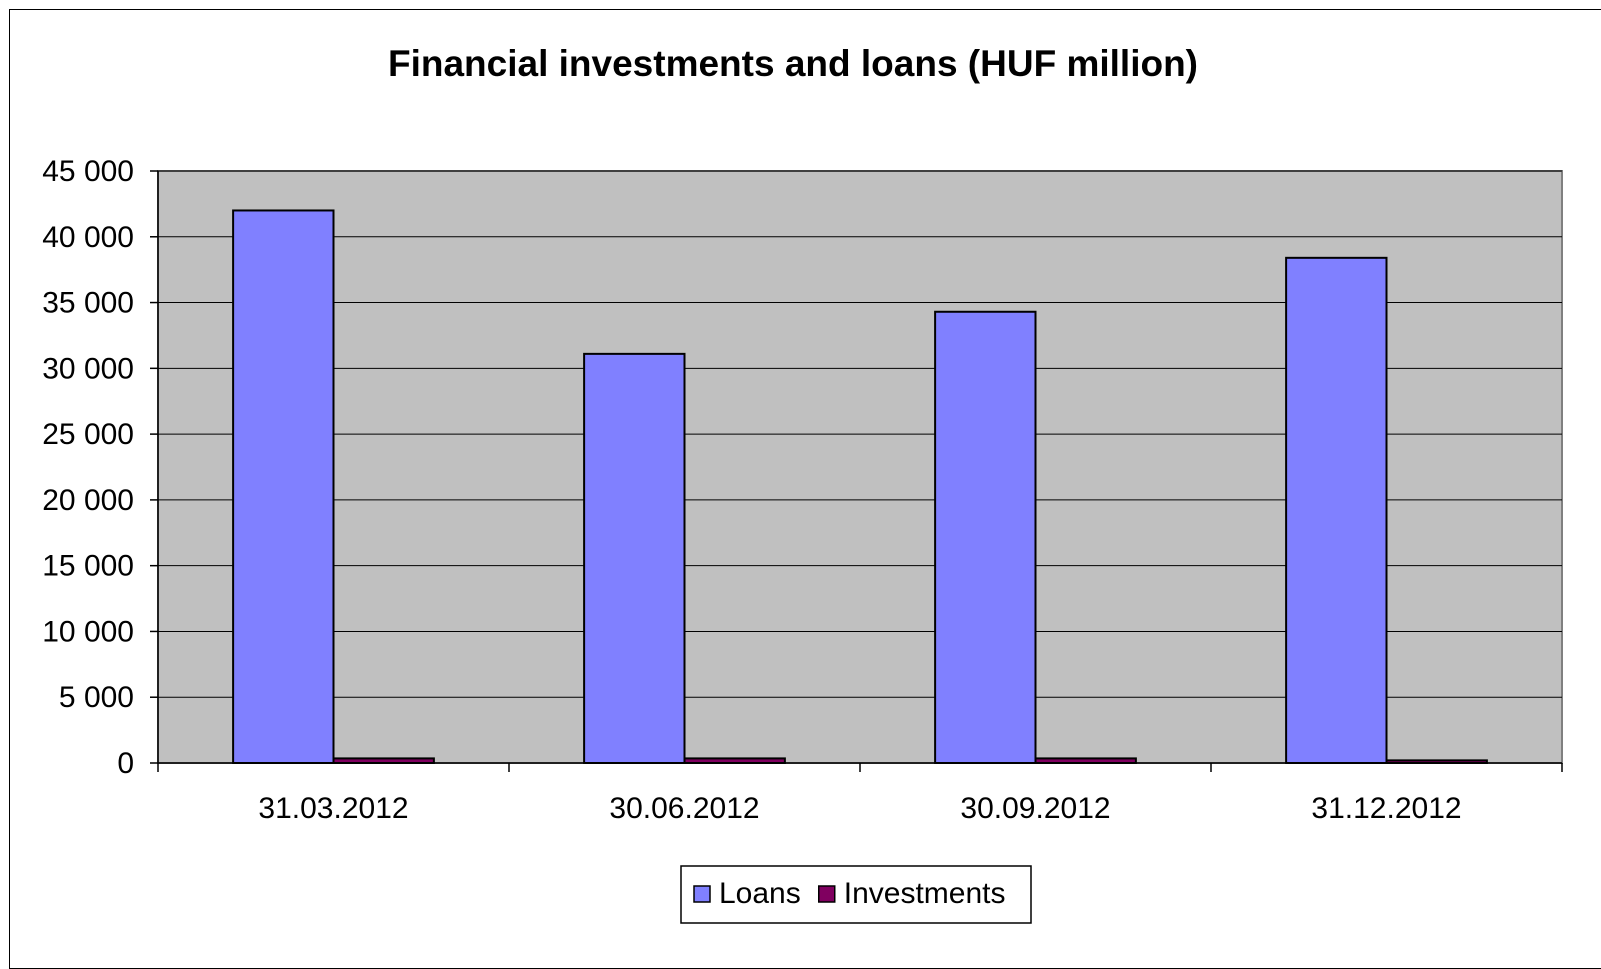  I want to click on y-tick-label: 25 000, so click(88, 434).